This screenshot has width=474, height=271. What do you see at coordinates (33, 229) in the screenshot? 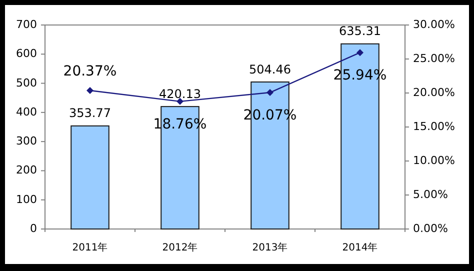
I see `y-tick-label: 0` at bounding box center [33, 229].